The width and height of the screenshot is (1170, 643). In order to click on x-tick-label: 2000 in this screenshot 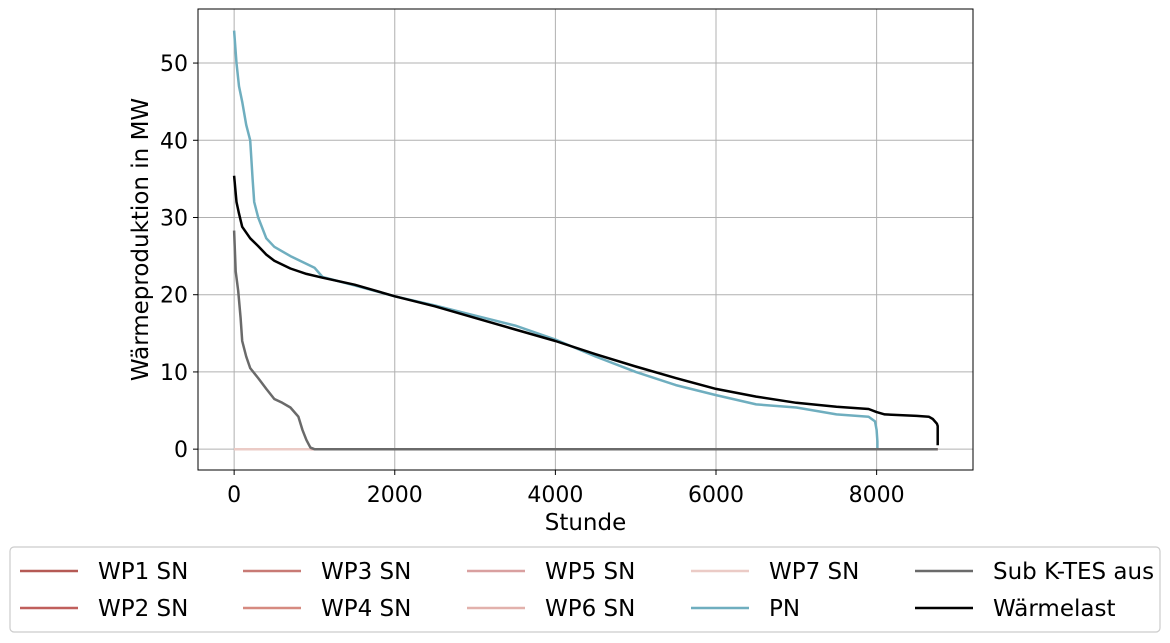, I will do `click(395, 495)`.